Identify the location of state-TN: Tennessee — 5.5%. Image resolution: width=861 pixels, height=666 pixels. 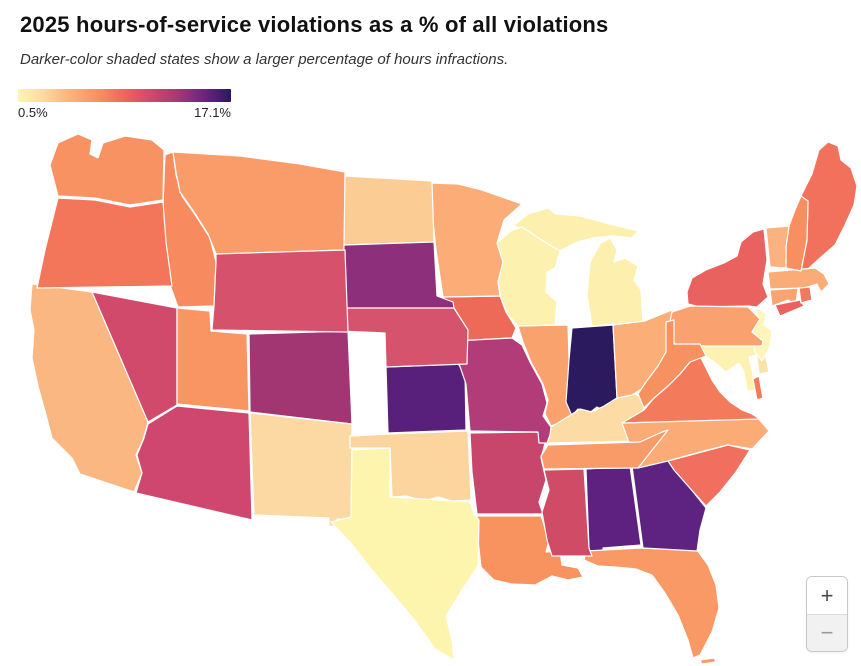
(604, 449).